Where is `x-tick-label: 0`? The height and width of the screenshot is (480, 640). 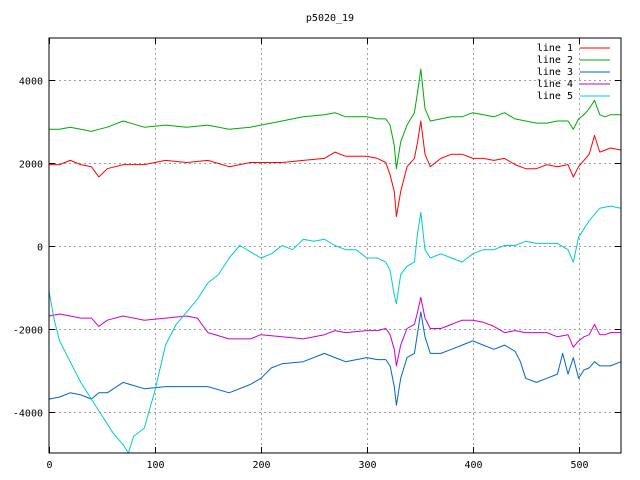 x-tick-label: 0 is located at coordinates (49, 465).